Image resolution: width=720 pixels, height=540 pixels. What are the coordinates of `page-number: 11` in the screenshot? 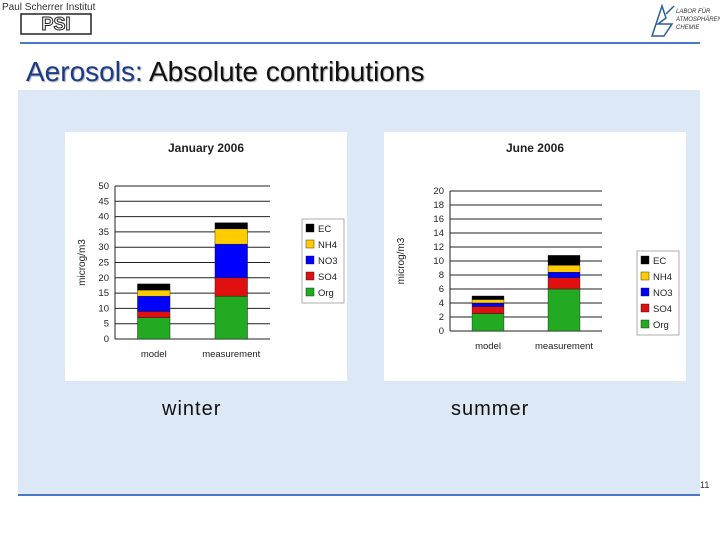 It's located at (705, 485).